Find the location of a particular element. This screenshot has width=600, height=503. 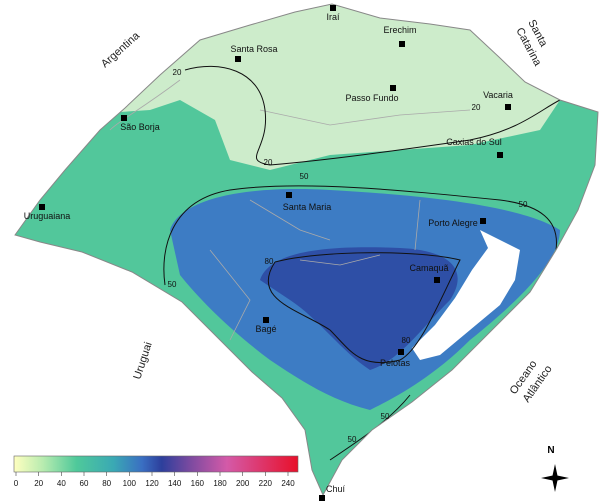

city-label: Vacaria is located at coordinates (498, 95).